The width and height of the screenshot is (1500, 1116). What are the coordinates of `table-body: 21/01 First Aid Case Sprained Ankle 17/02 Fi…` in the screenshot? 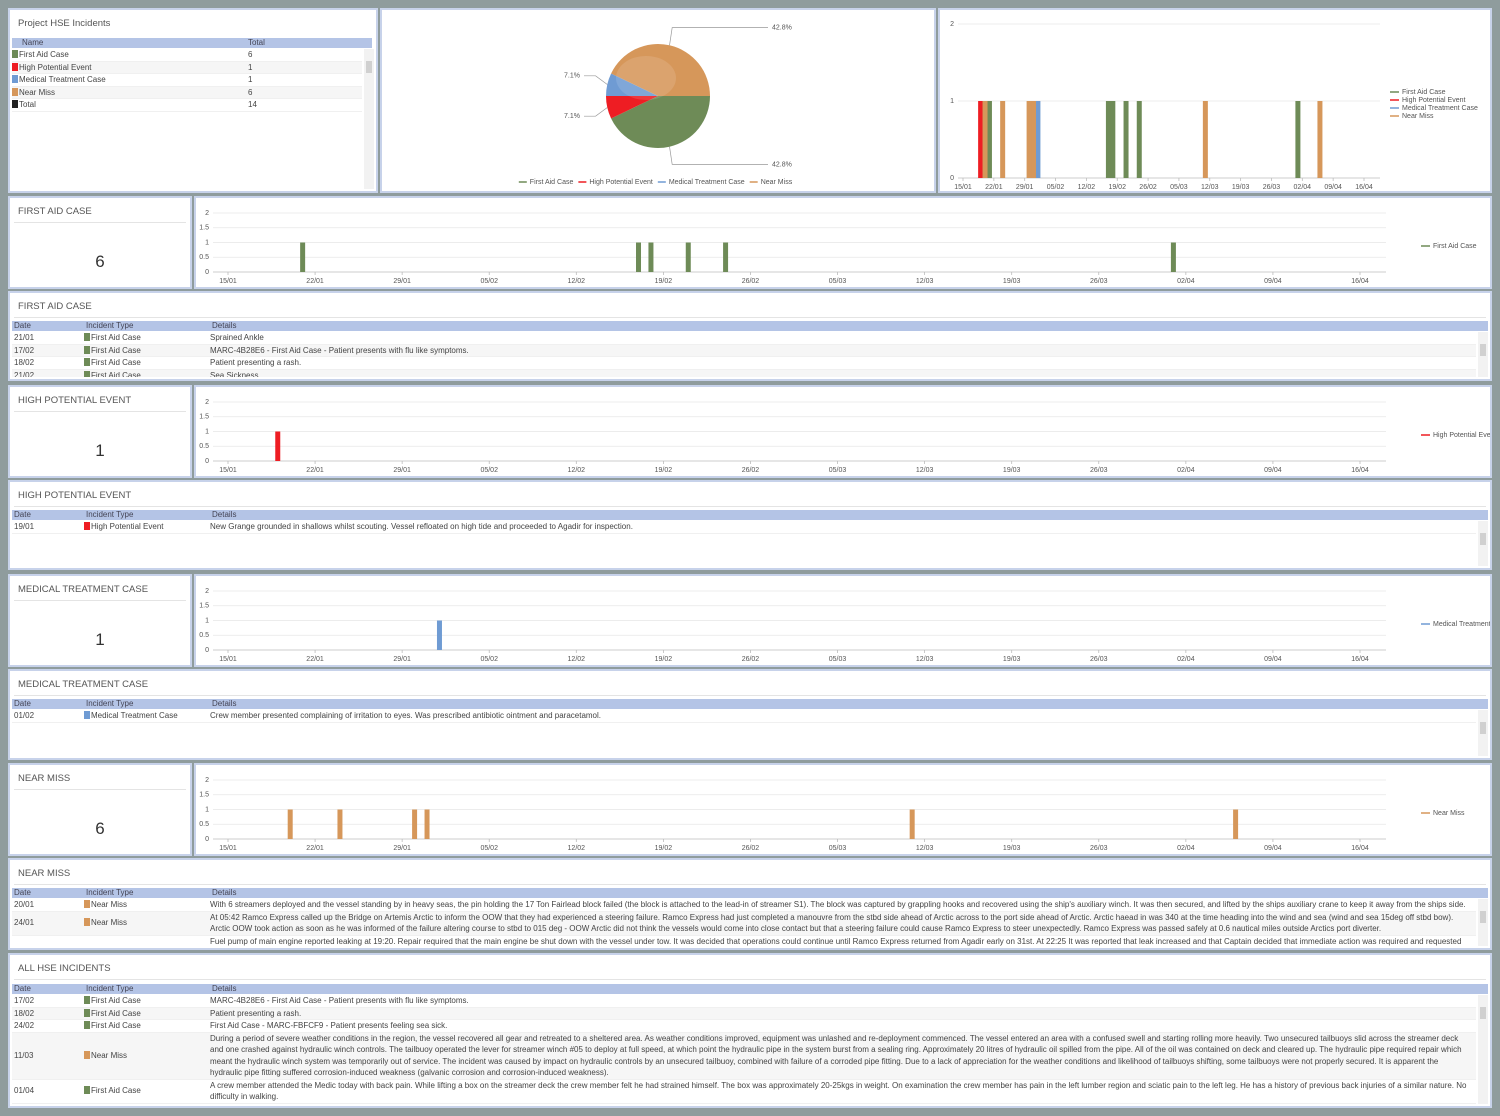 It's located at (744, 354).